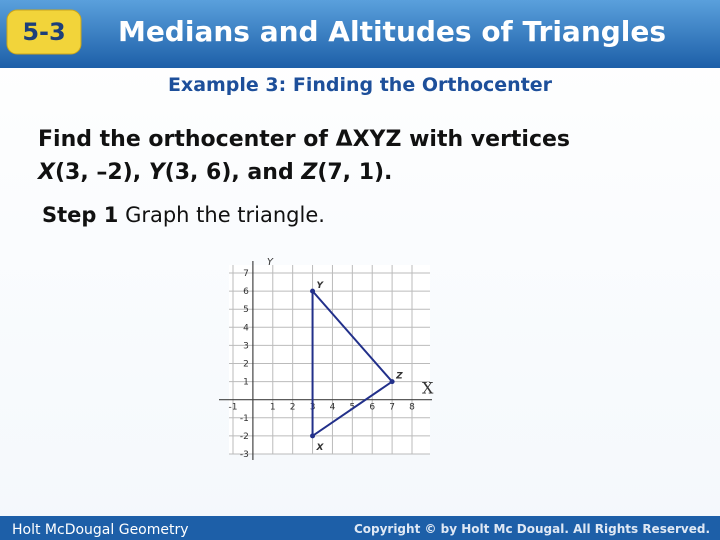  What do you see at coordinates (246, 365) in the screenshot?
I see `y-tick-label: 2` at bounding box center [246, 365].